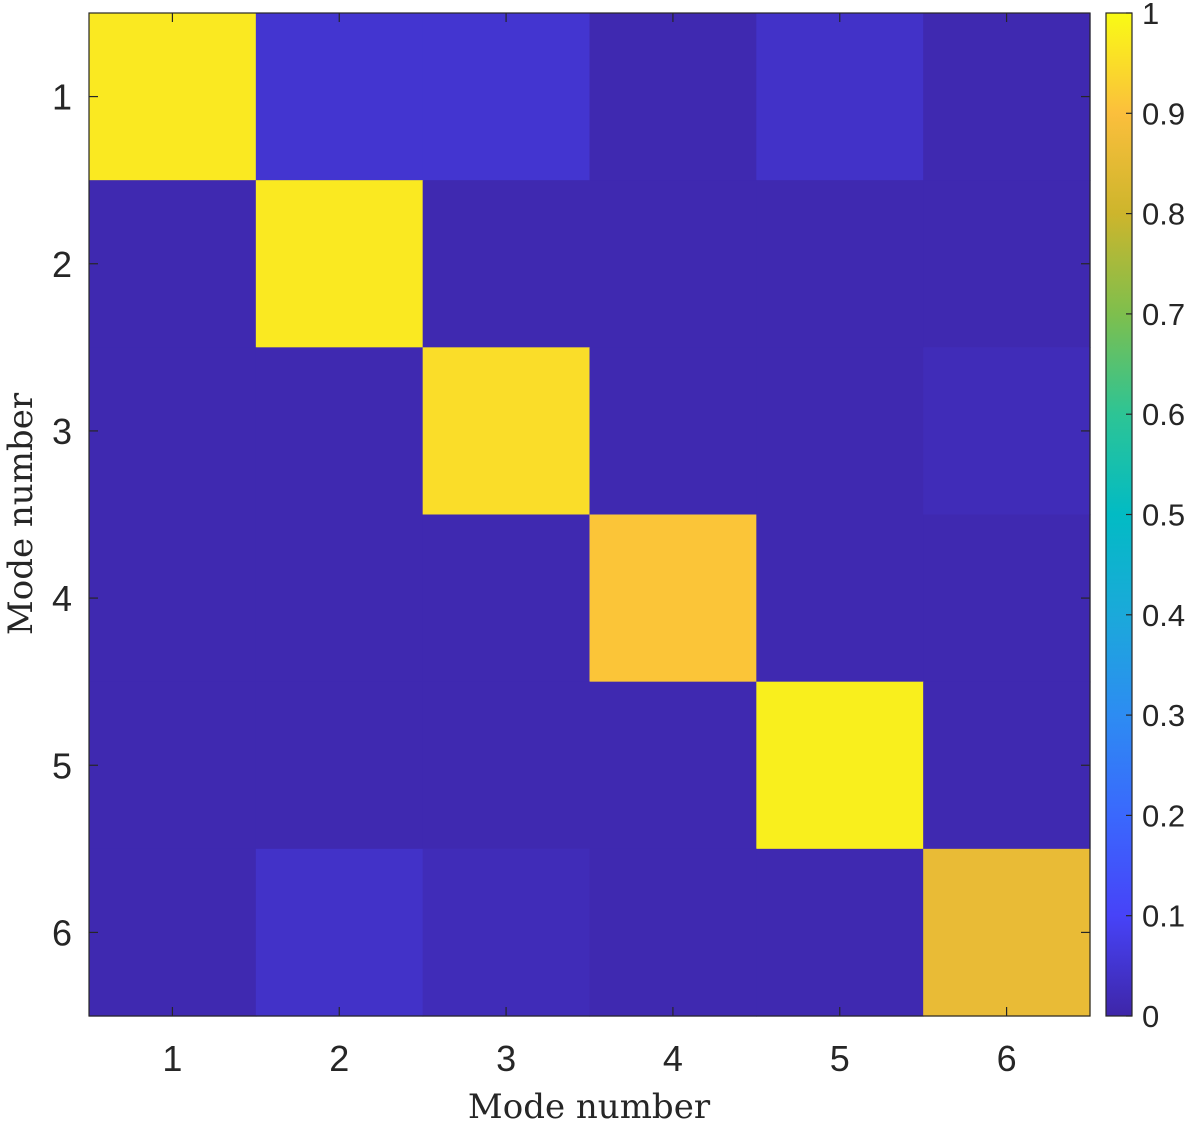 The width and height of the screenshot is (1200, 1122). Describe the element at coordinates (62, 264) in the screenshot. I see `y-tick-label: 2` at that location.